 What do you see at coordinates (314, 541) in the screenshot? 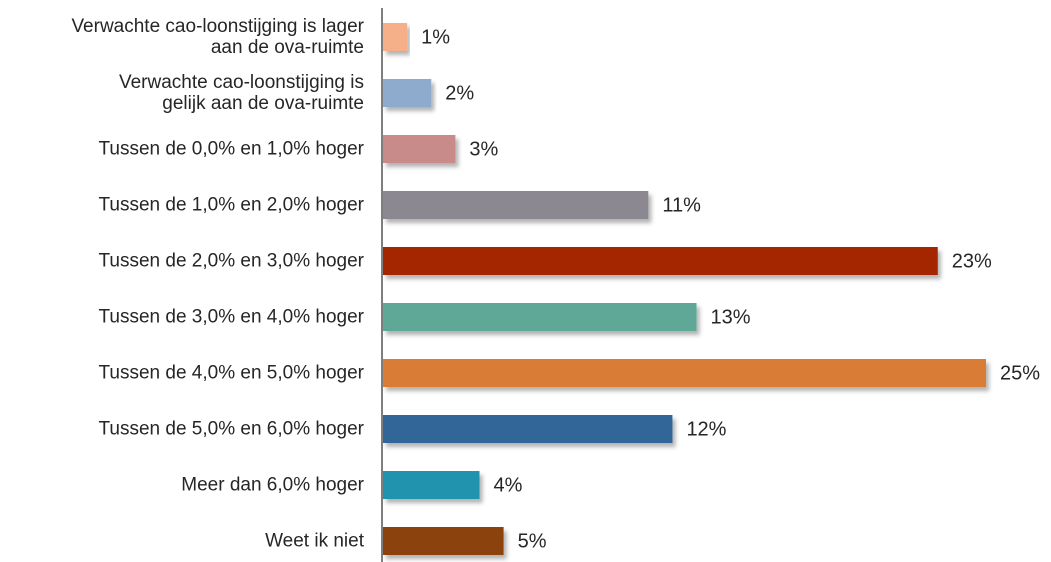
I see `category-label: Weet ik niet` at bounding box center [314, 541].